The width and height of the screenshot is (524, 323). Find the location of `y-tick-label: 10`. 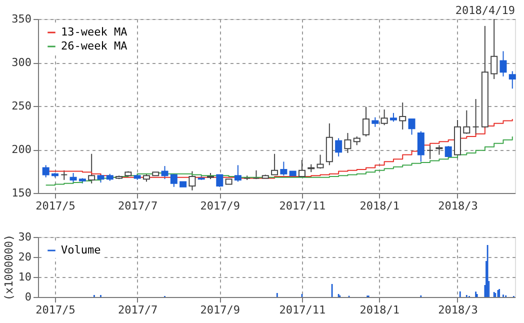

y-tick-label: 10 is located at coordinates (25, 277).